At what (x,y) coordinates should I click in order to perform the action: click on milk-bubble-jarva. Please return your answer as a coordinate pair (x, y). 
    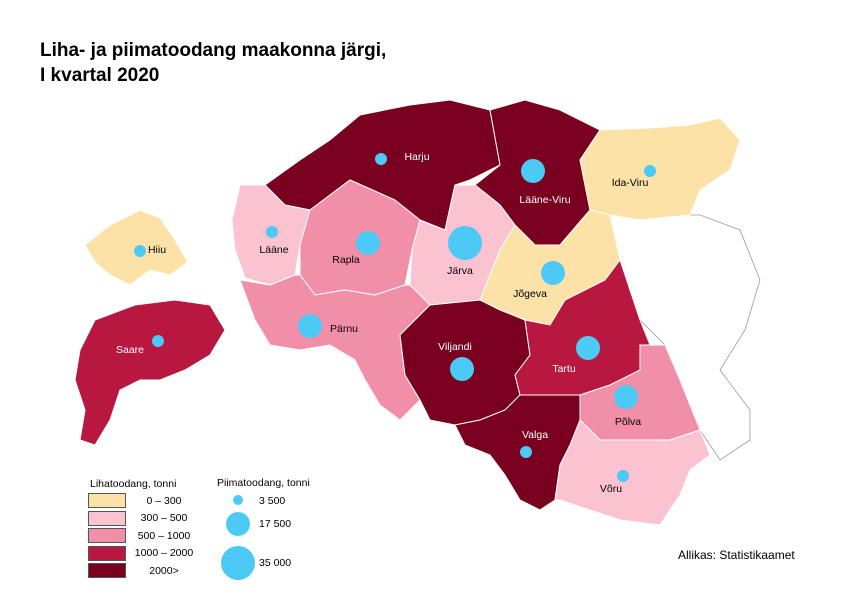
    Looking at the image, I should click on (465, 243).